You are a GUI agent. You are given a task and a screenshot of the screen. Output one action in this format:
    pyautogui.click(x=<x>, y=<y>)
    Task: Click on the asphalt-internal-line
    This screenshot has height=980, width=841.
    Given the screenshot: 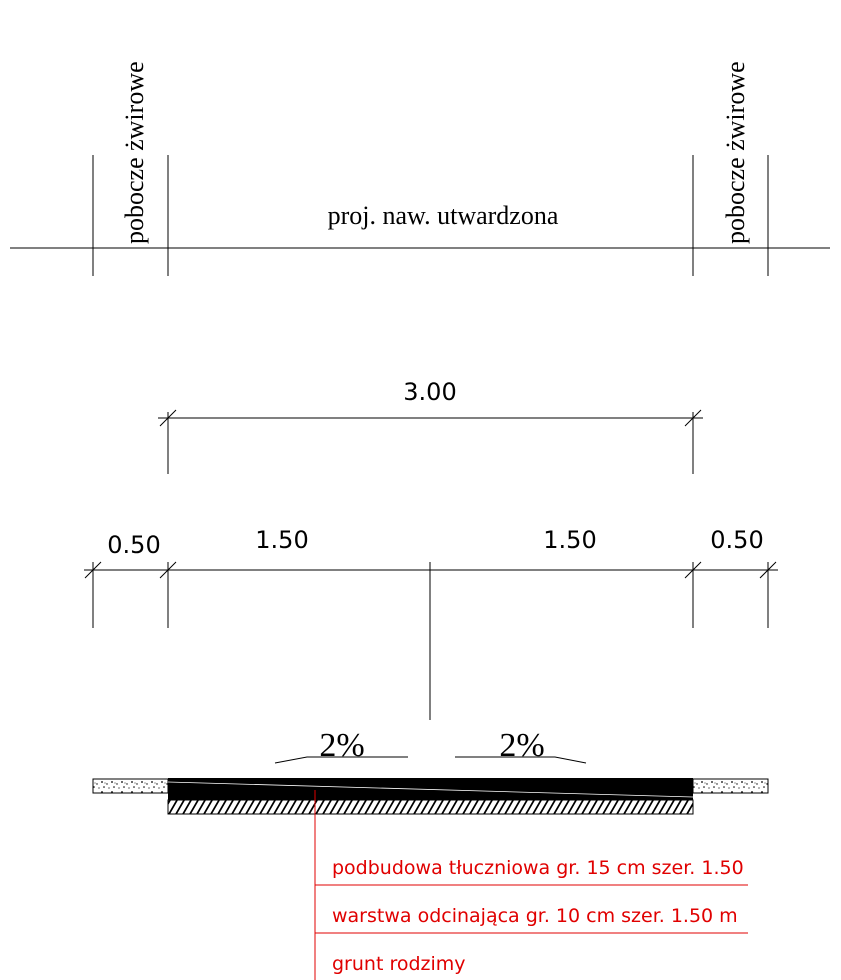 What is the action you would take?
    pyautogui.click(x=430, y=789)
    